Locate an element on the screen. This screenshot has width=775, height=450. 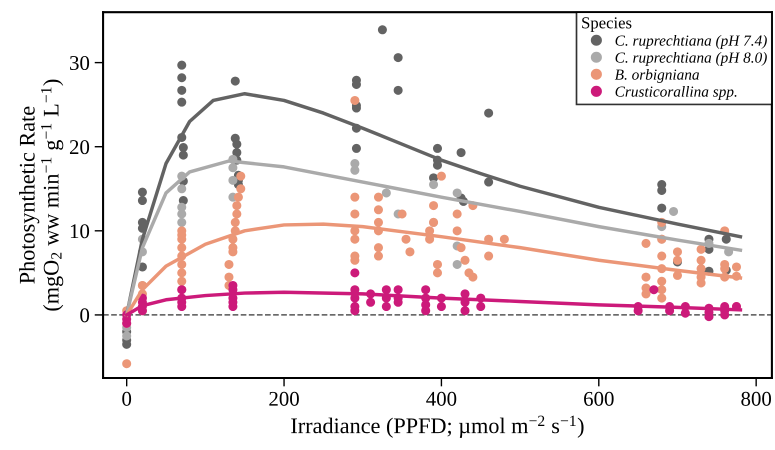
legend-label: C. ruprechtiana (pH 7.4) is located at coordinates (691, 41).